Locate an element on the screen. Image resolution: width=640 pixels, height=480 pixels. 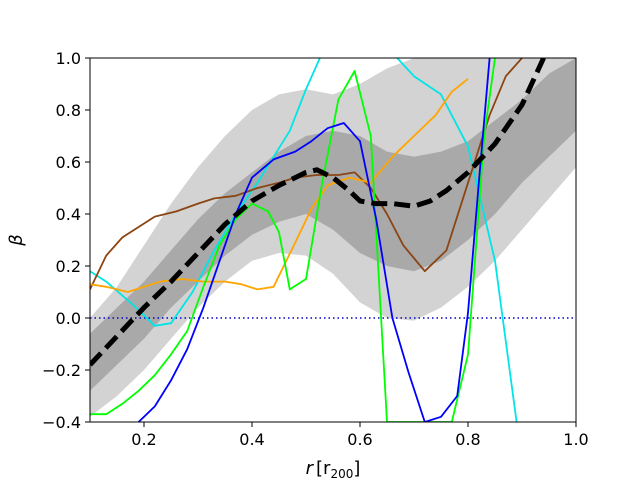
y-axis-ticks: −0.4 −0.2 0.0 0.2 0.4 0.6 0.8 1.0 is located at coordinates (66, 240).